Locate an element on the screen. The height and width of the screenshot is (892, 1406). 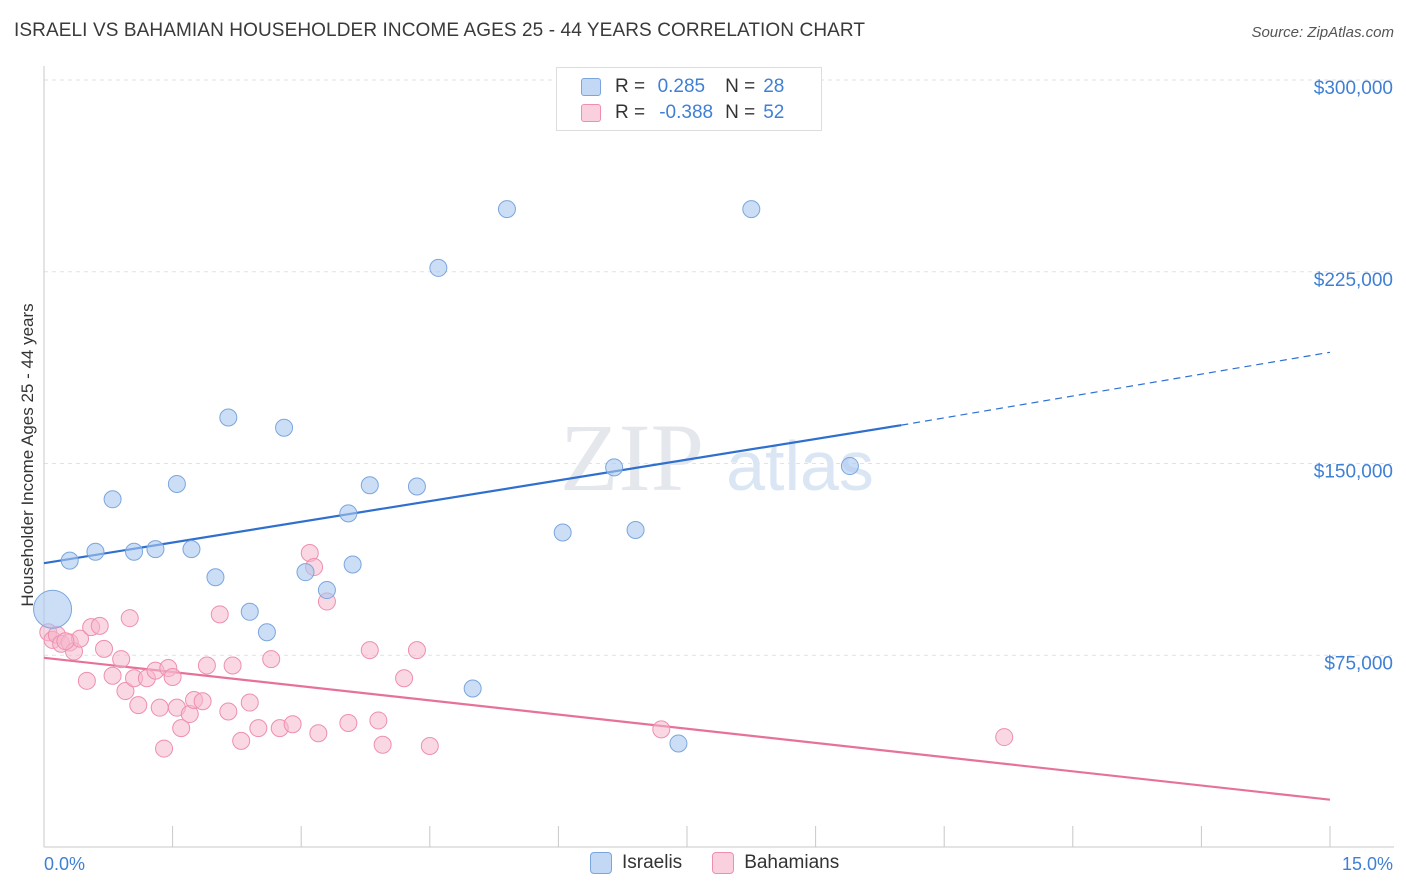
x-tick-label: 15.0% is located at coordinates (1367, 864).